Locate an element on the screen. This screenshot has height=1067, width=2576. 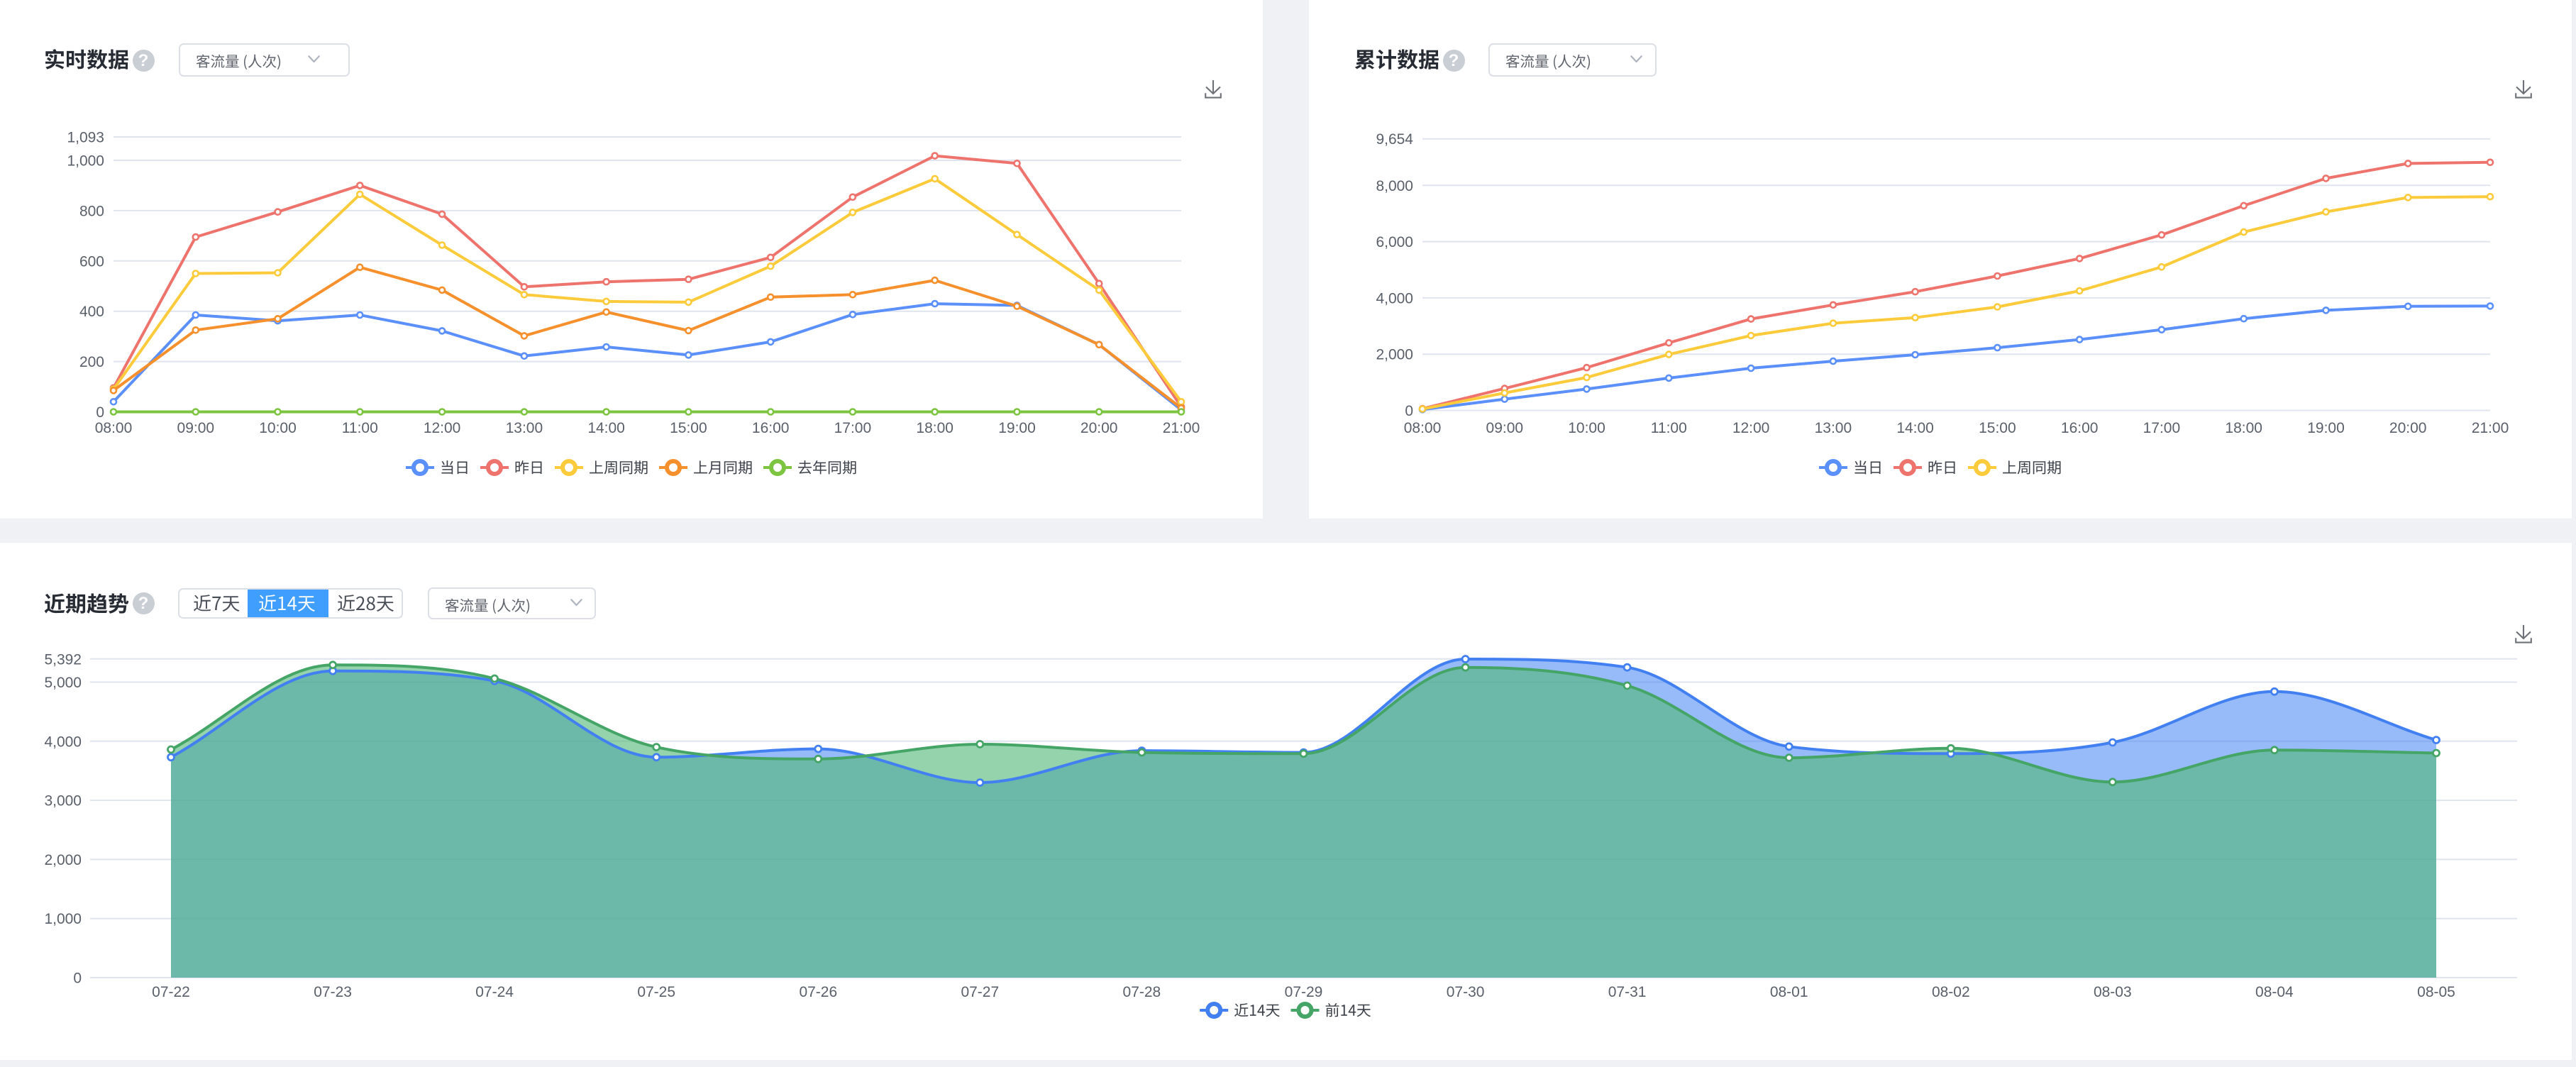
svg-text: 08-02 is located at coordinates (1951, 992).